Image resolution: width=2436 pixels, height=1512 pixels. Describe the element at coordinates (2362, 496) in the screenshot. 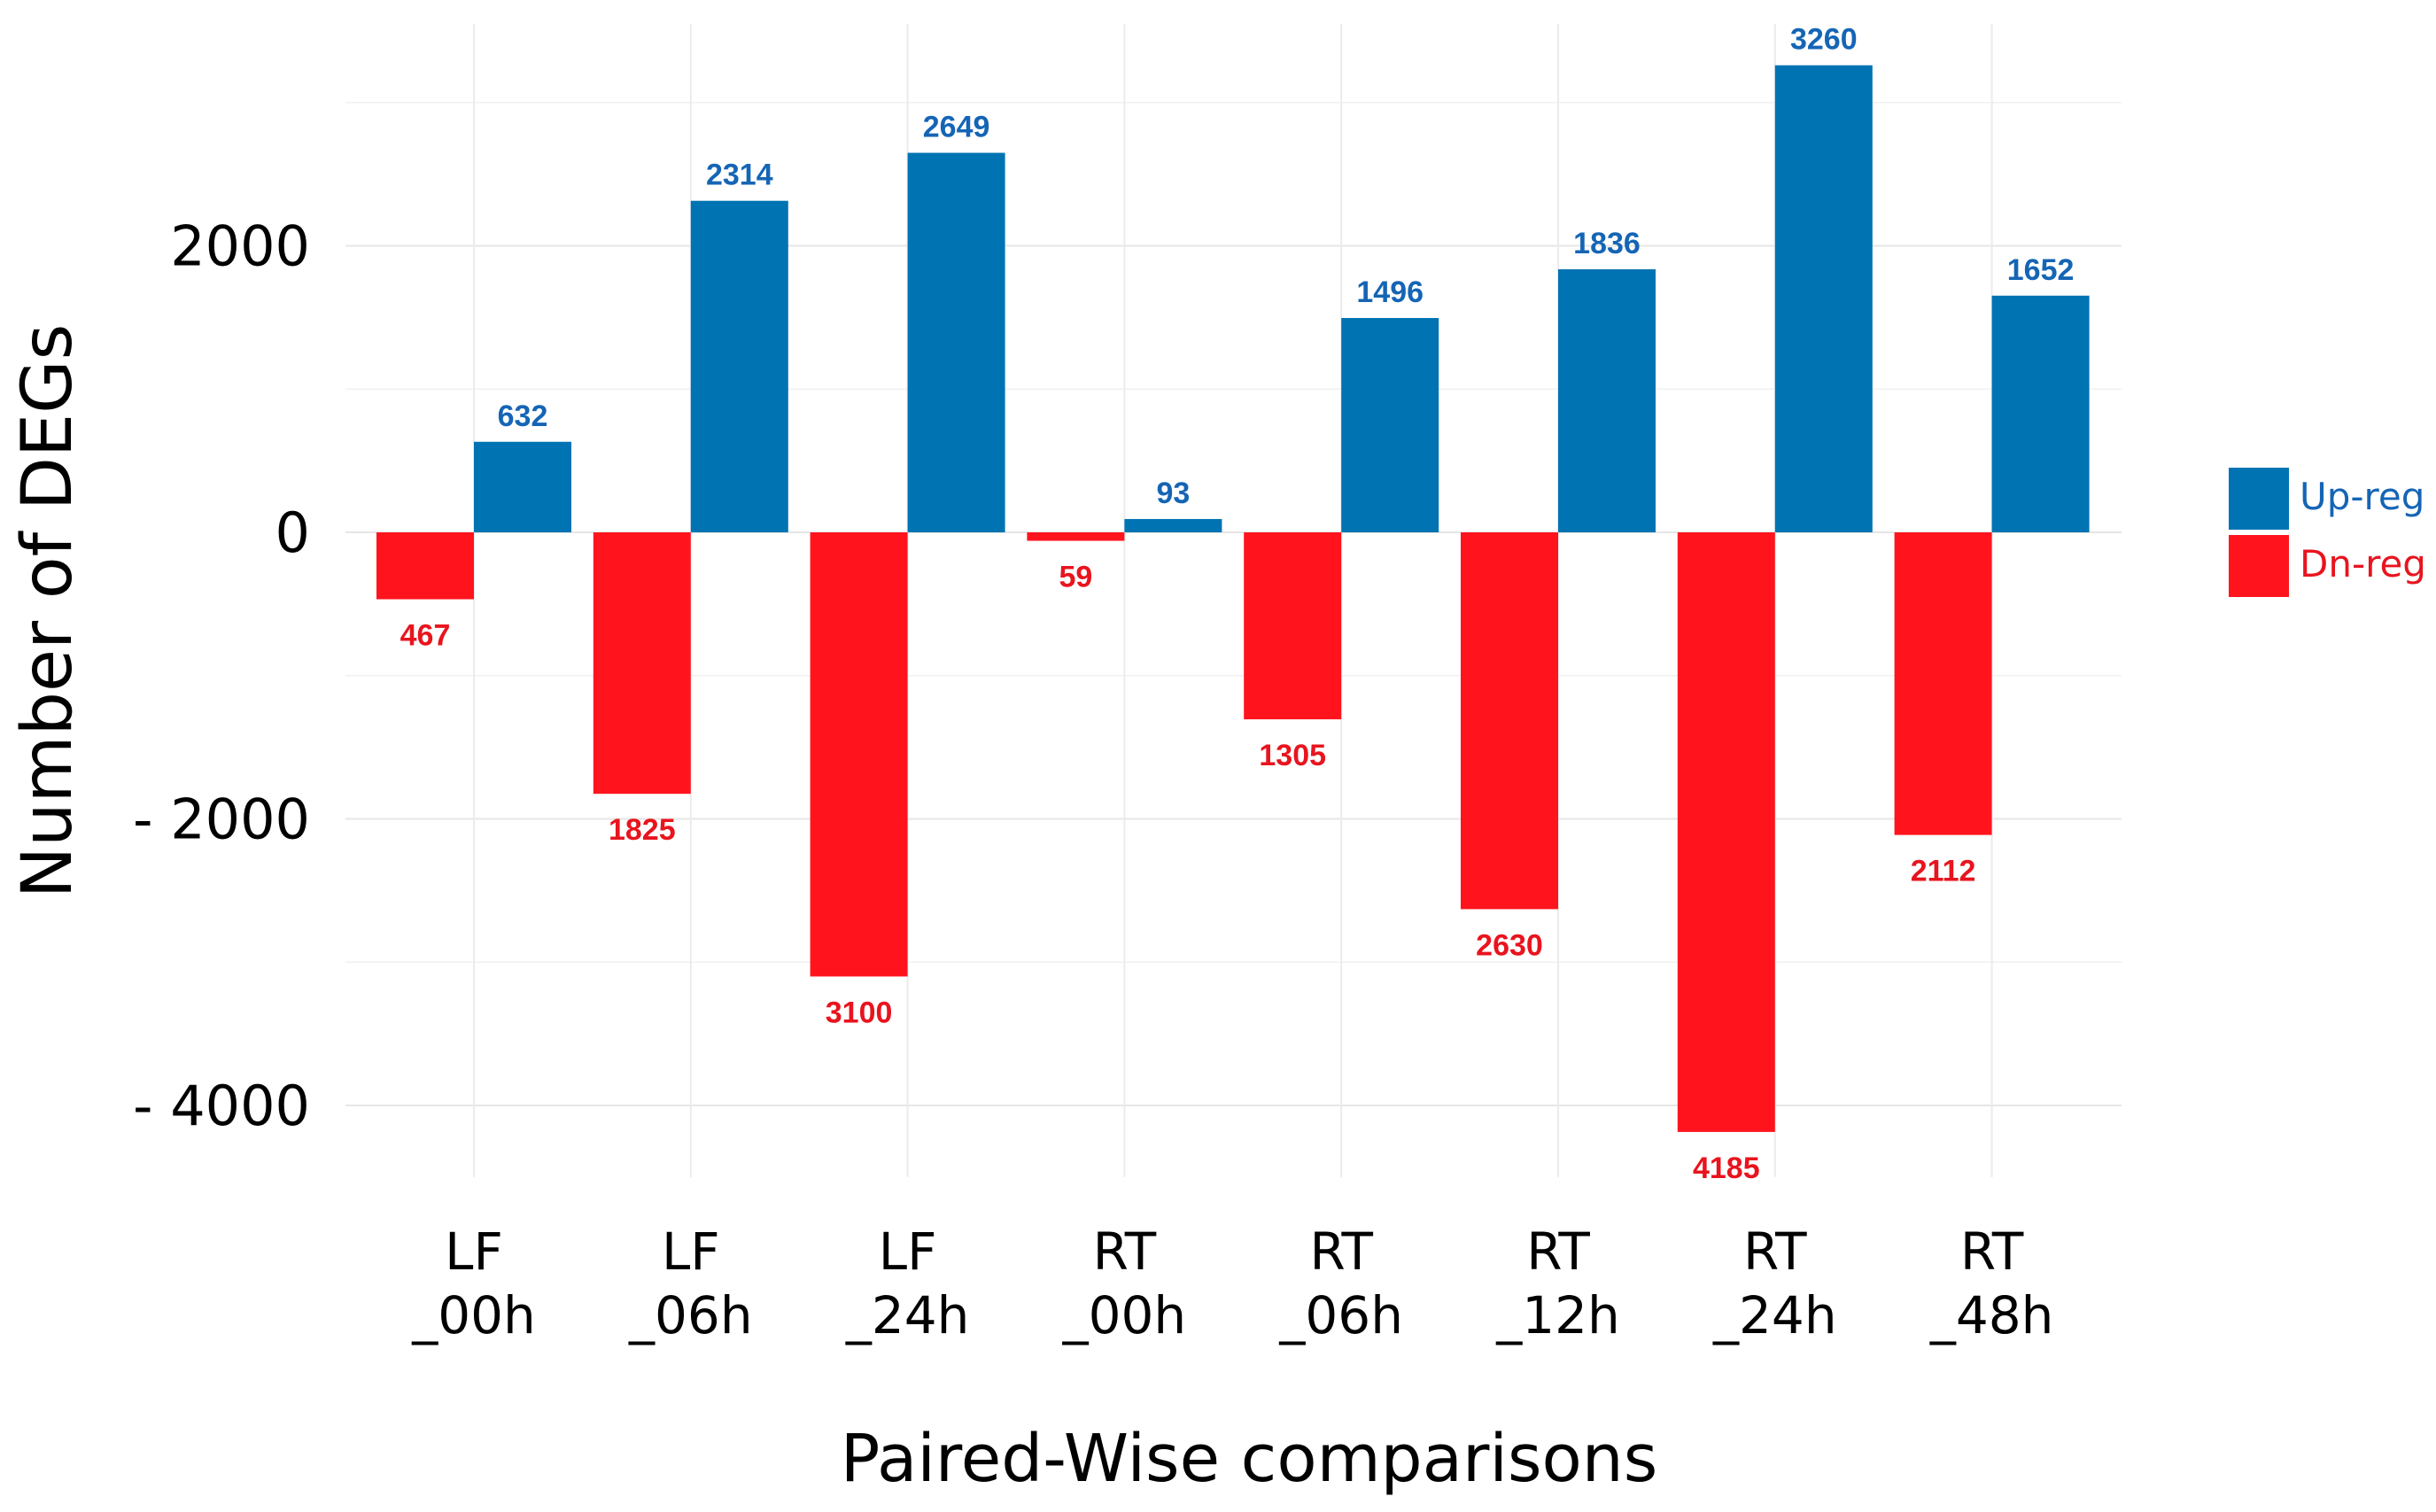

I see `legend-label: Up-reg` at that location.